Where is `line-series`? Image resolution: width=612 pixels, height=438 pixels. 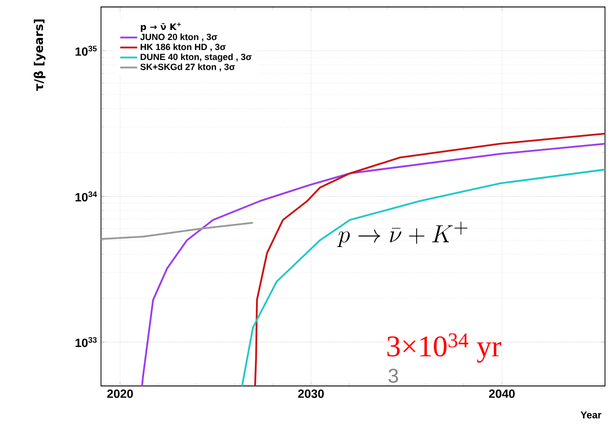
line-series is located at coordinates (177, 231).